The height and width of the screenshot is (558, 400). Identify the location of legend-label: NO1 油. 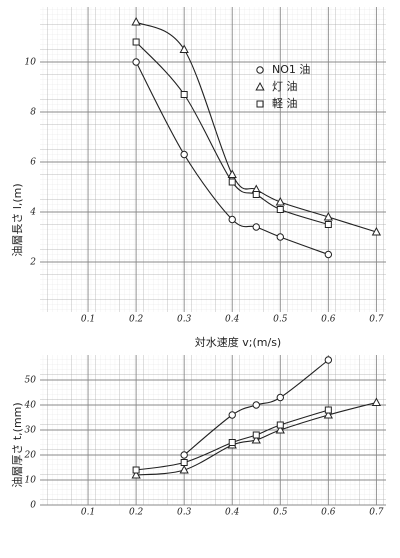
(291, 69).